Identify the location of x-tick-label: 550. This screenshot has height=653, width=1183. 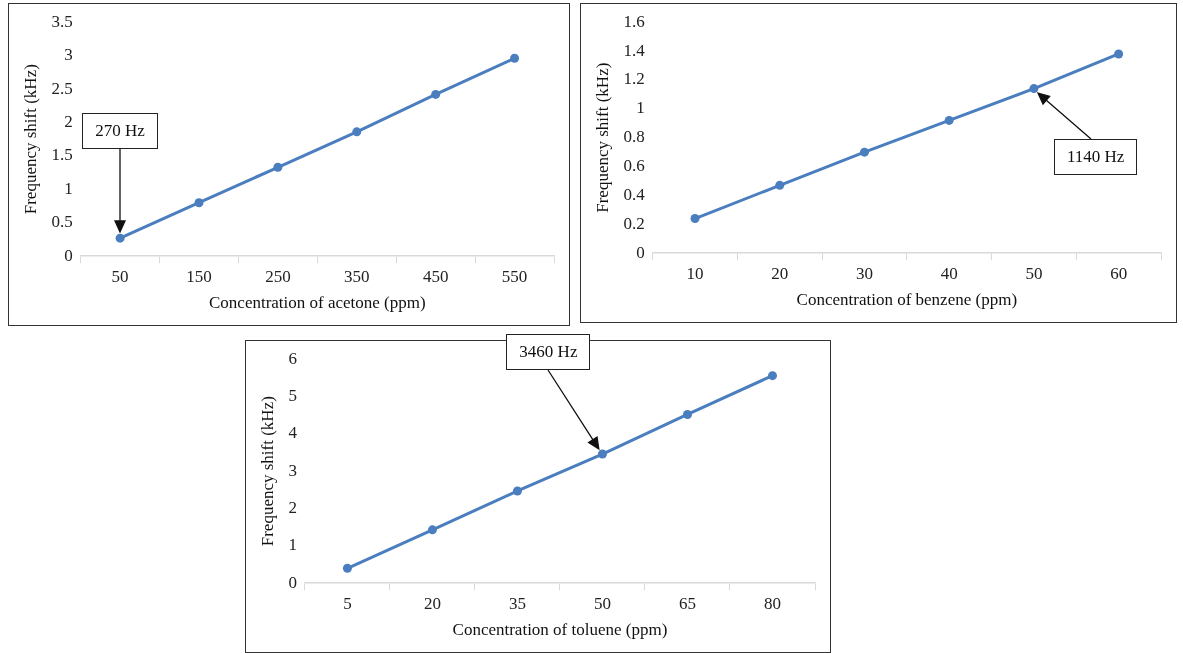
(514, 276).